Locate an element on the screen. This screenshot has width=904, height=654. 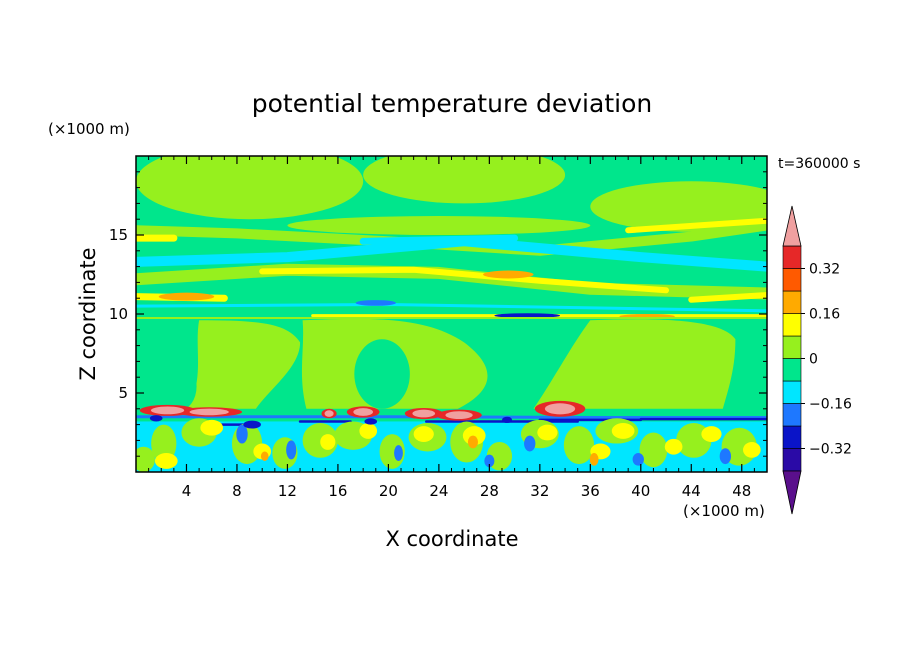
colorbar-tick-label: 0.32 is located at coordinates (824, 270).